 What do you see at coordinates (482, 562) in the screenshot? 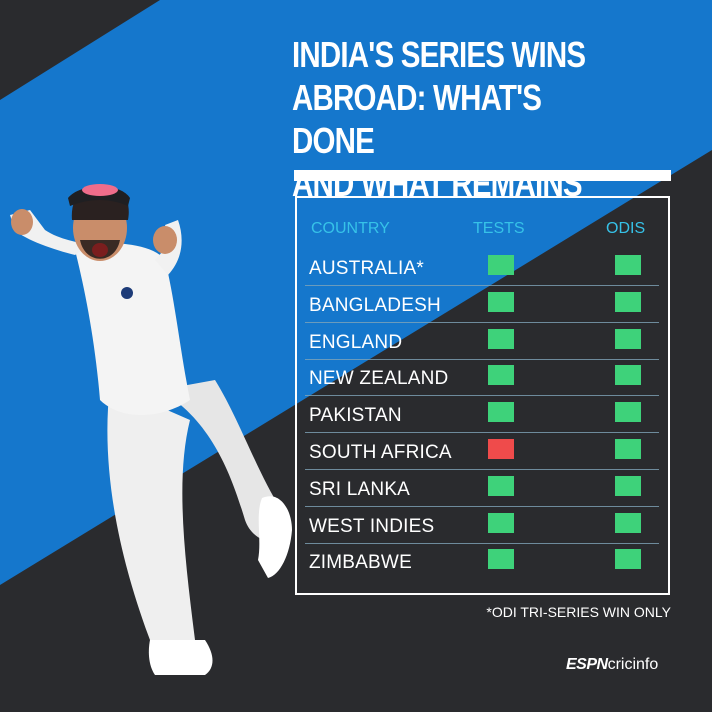
I see `table-row: ZIMBABWE` at bounding box center [482, 562].